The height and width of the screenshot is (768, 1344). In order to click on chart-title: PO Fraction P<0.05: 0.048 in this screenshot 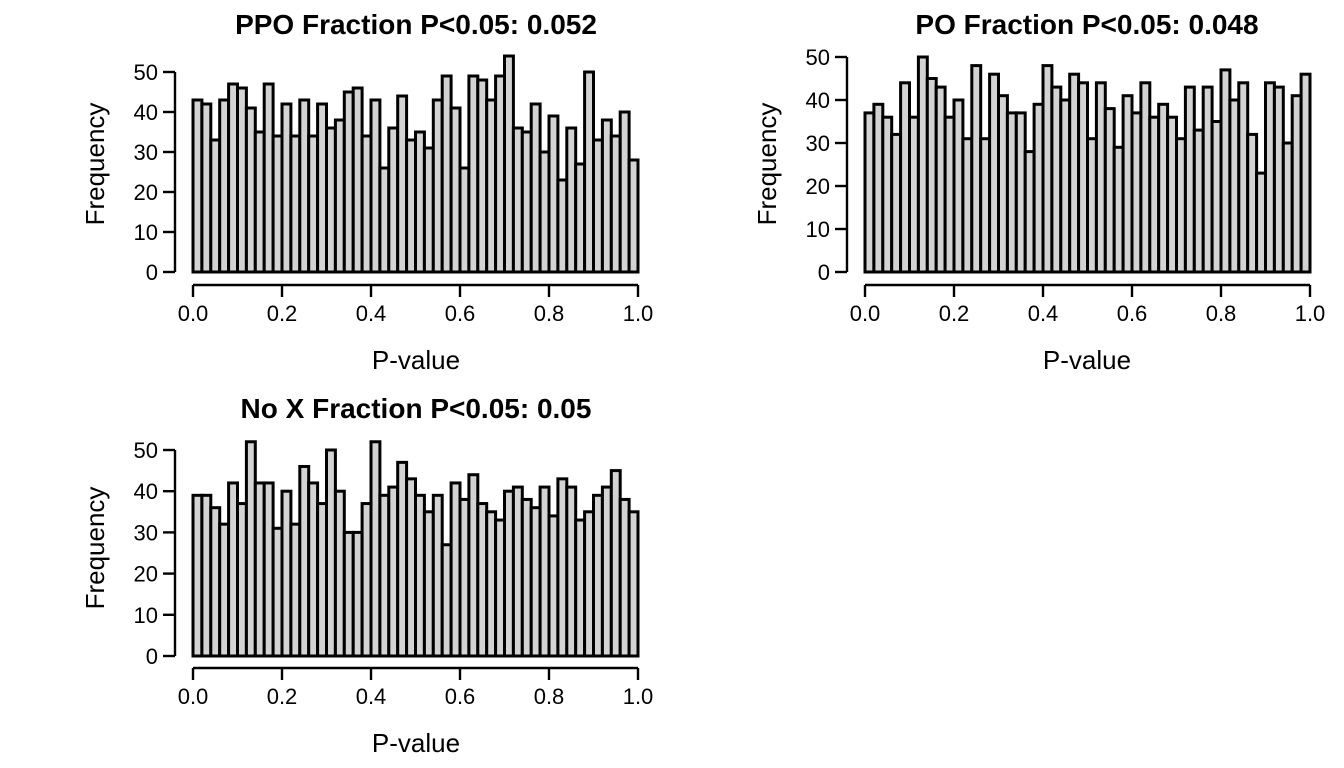, I will do `click(1086, 24)`.